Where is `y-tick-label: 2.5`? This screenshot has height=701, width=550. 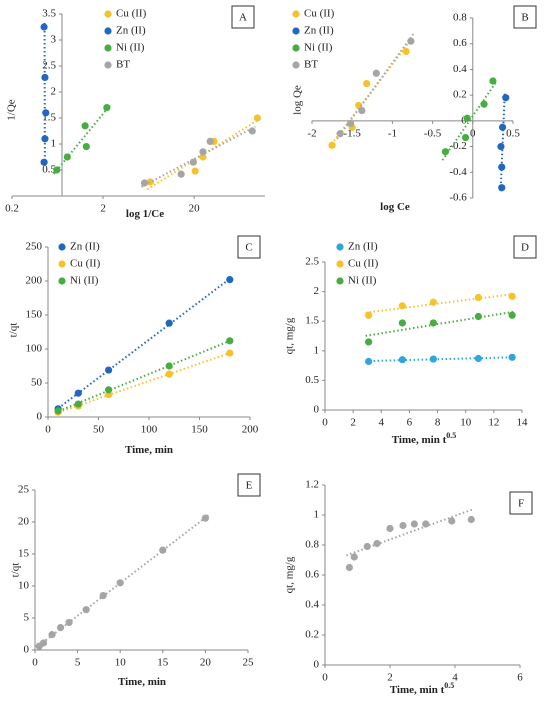
y-tick-label: 2.5 is located at coordinates (312, 262).